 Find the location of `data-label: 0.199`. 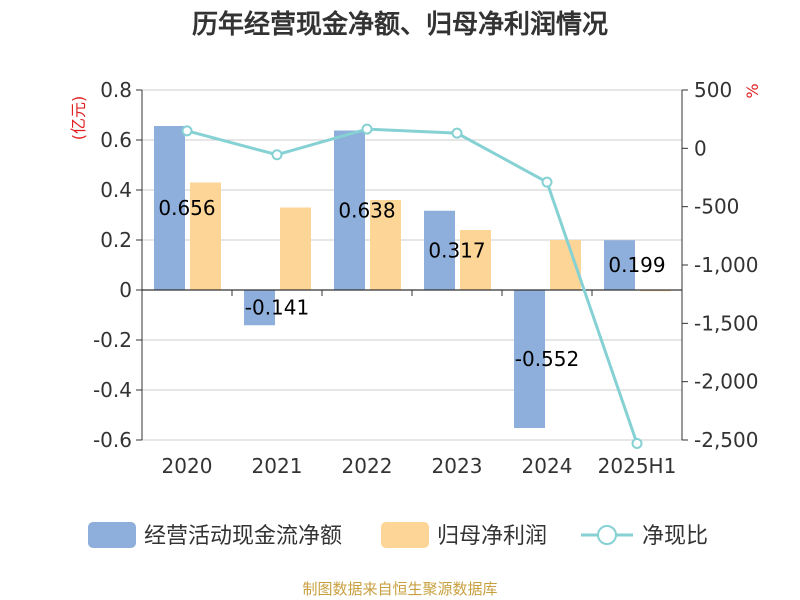

data-label: 0.199 is located at coordinates (636, 265).